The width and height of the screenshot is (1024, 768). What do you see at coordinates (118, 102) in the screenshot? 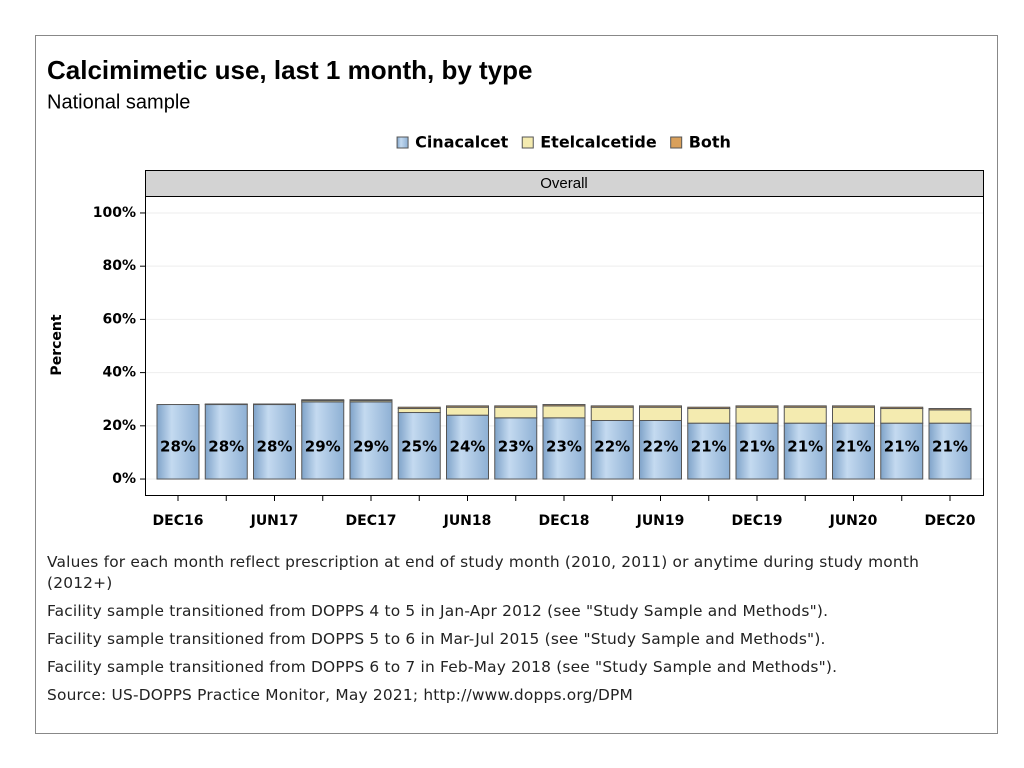
I see `chart-subtitle: National sample` at bounding box center [118, 102].